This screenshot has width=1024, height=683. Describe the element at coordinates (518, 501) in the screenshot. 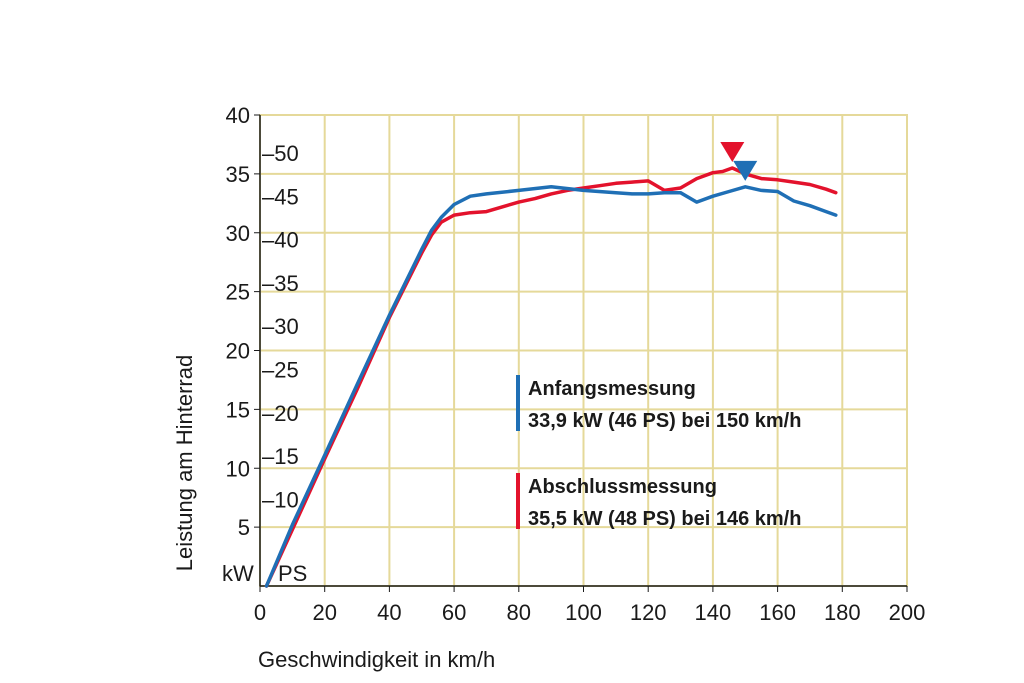

I see `legend-swatch-abschlussmessung` at that location.